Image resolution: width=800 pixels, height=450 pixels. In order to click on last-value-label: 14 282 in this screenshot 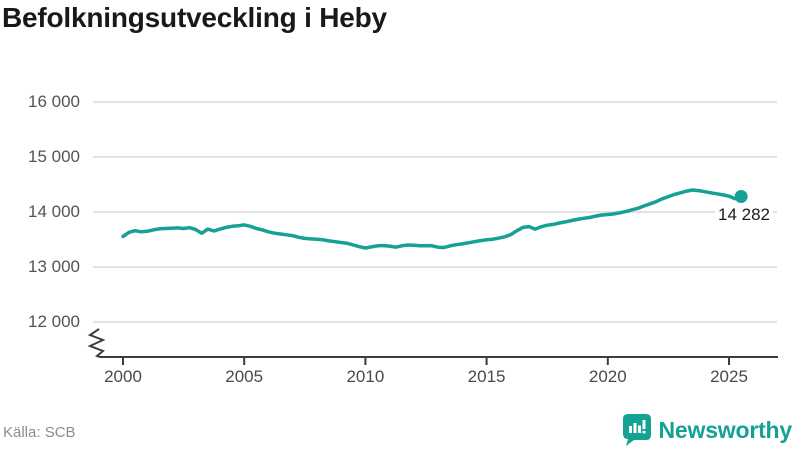, I will do `click(744, 215)`.